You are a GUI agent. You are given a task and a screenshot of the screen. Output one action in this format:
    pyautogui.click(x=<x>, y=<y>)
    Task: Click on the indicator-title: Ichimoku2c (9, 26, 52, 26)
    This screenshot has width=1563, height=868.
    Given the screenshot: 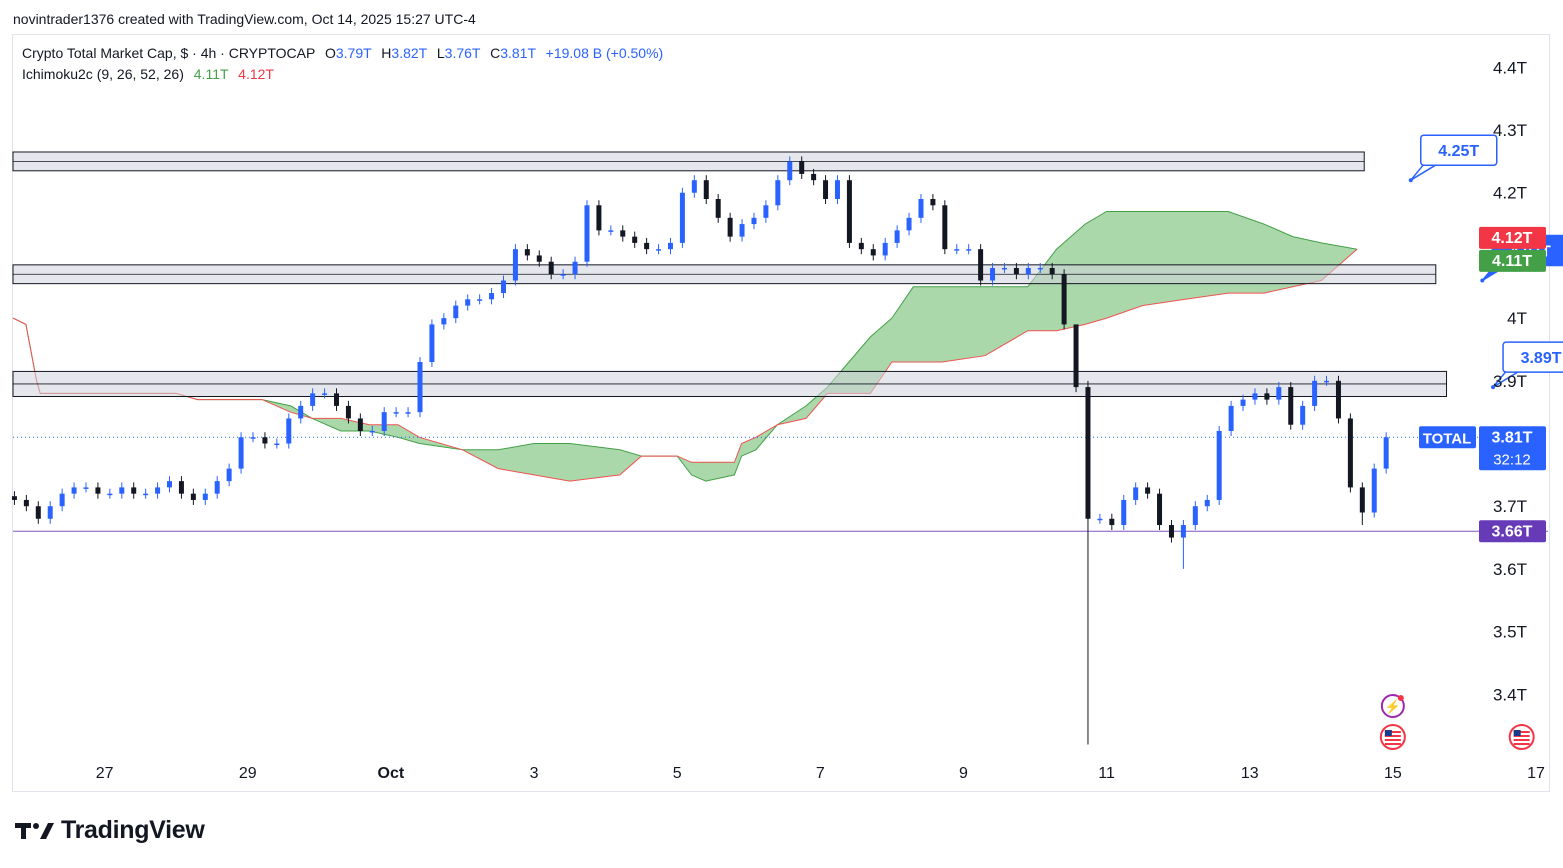 What is the action you would take?
    pyautogui.click(x=103, y=74)
    